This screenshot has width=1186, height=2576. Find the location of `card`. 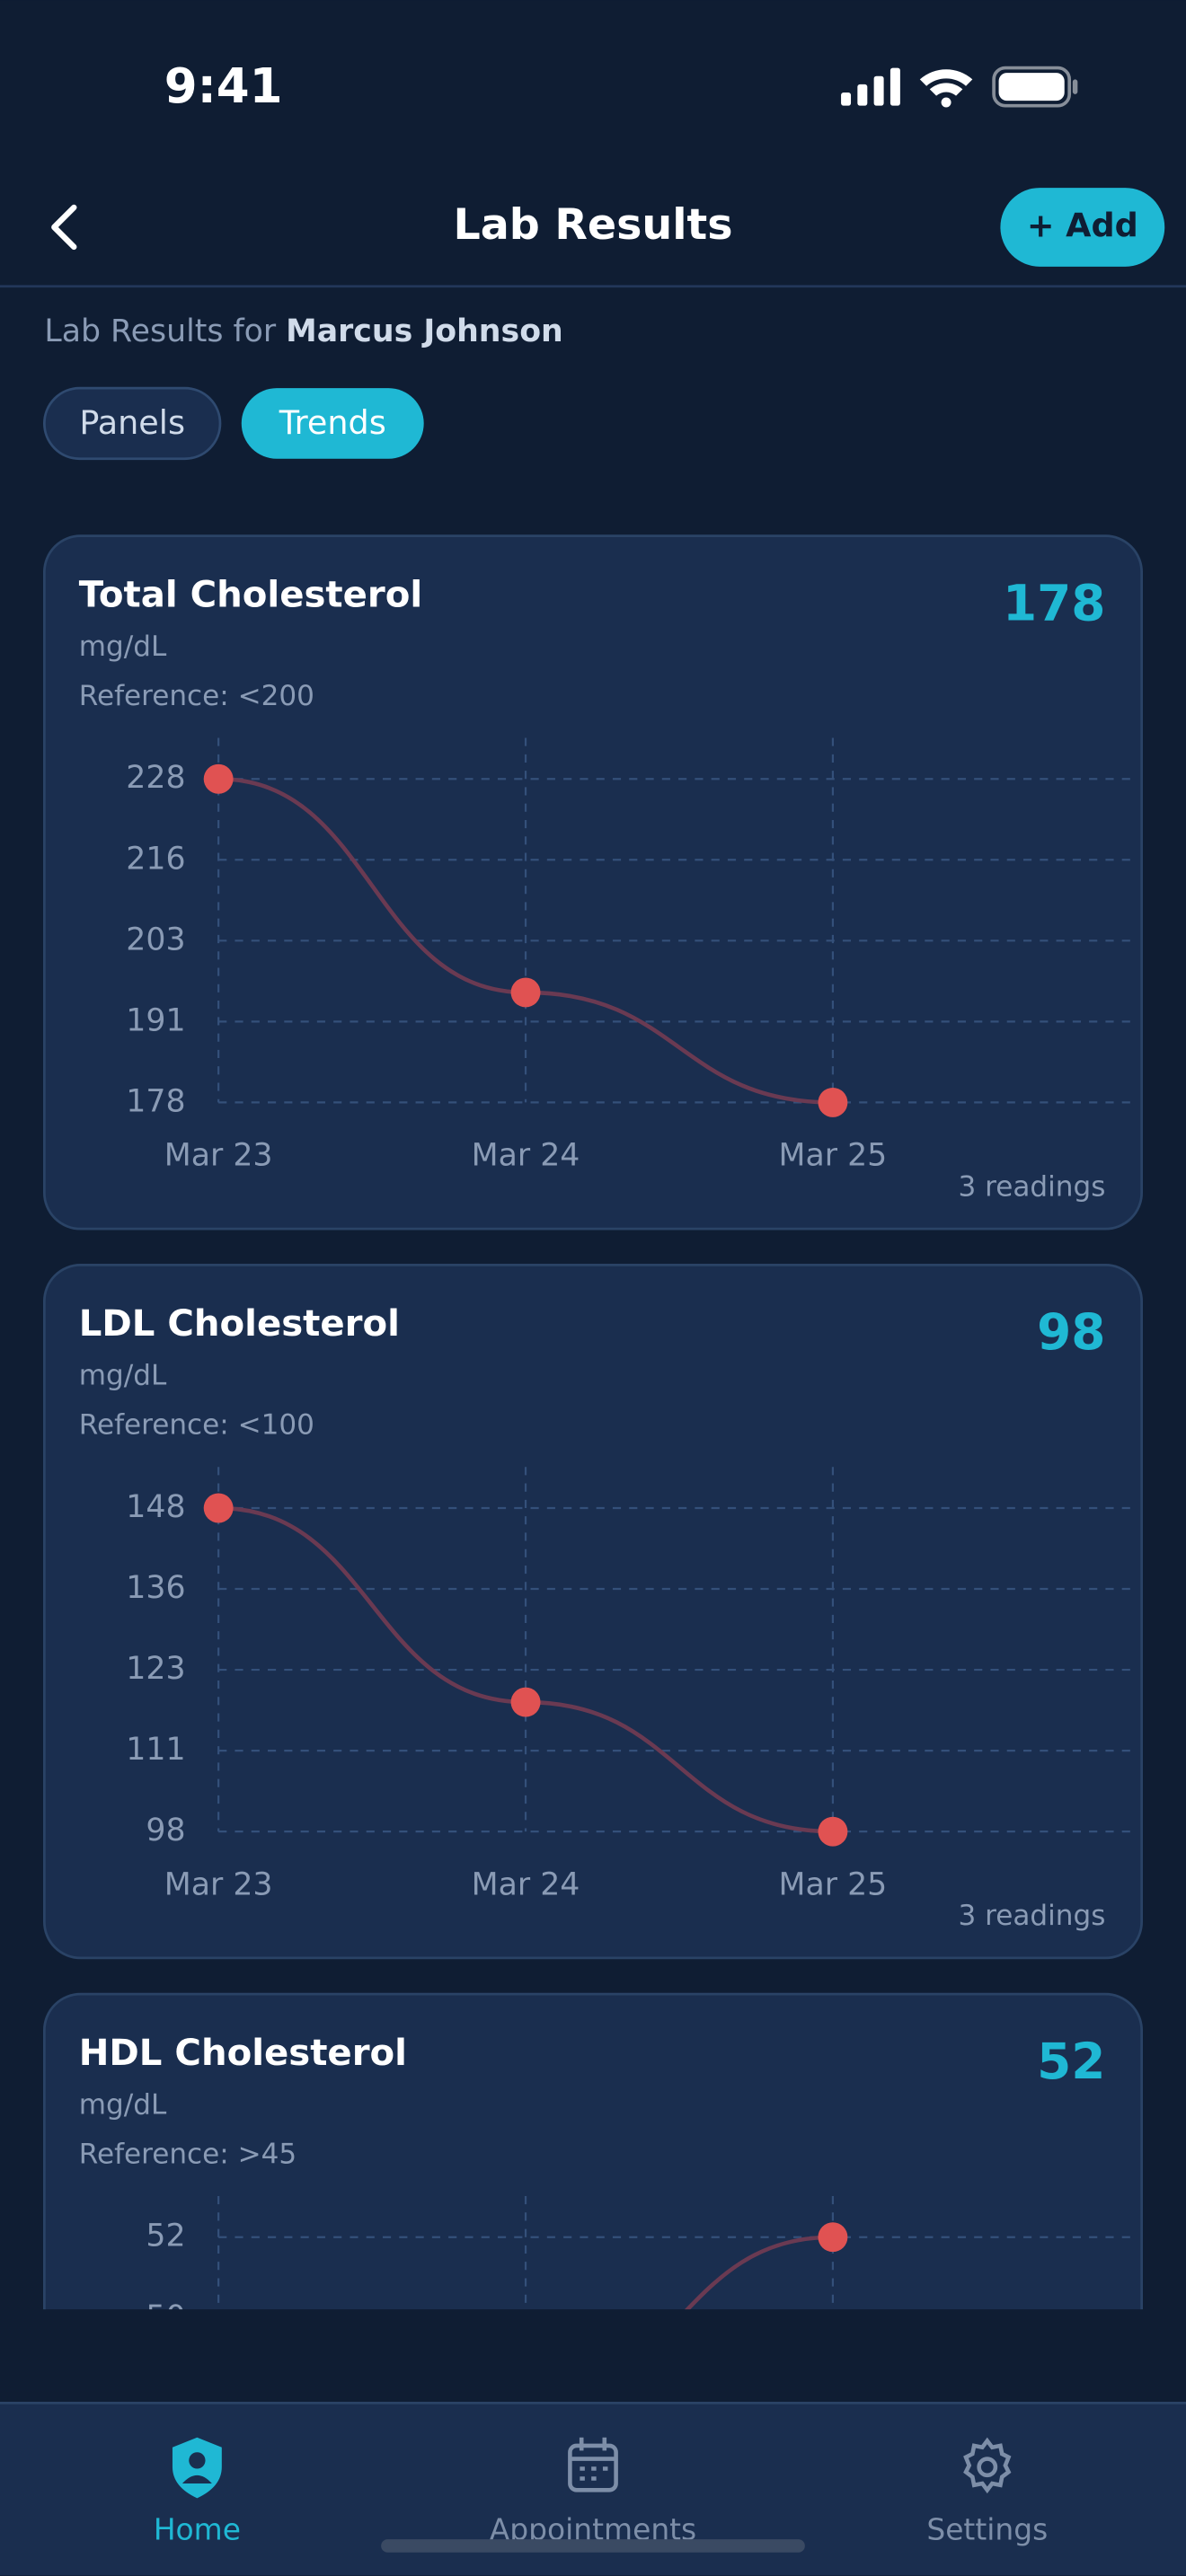

card is located at coordinates (593, 2151).